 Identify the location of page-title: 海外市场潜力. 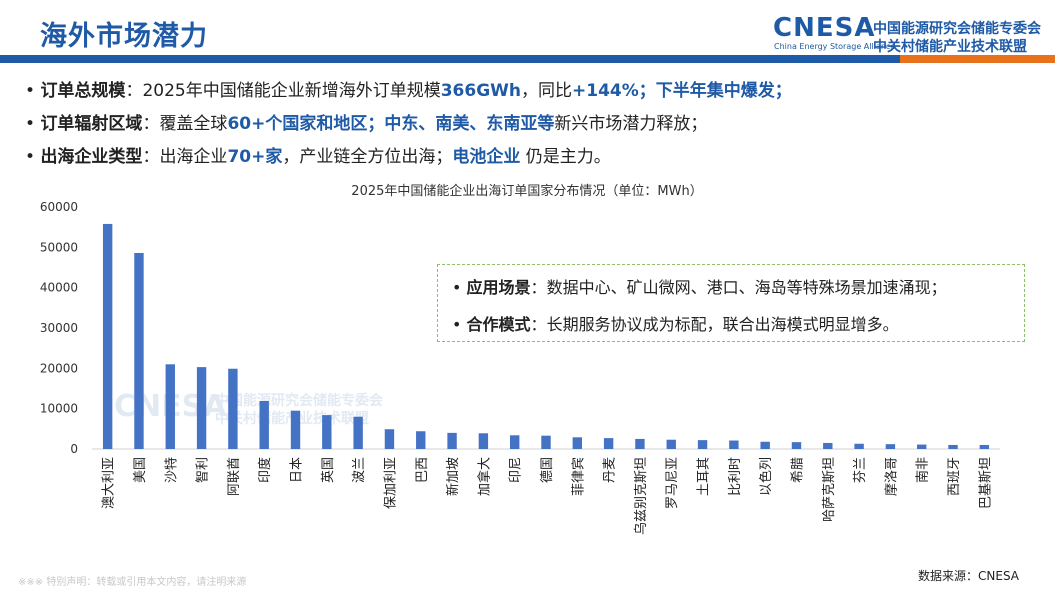
(124, 36).